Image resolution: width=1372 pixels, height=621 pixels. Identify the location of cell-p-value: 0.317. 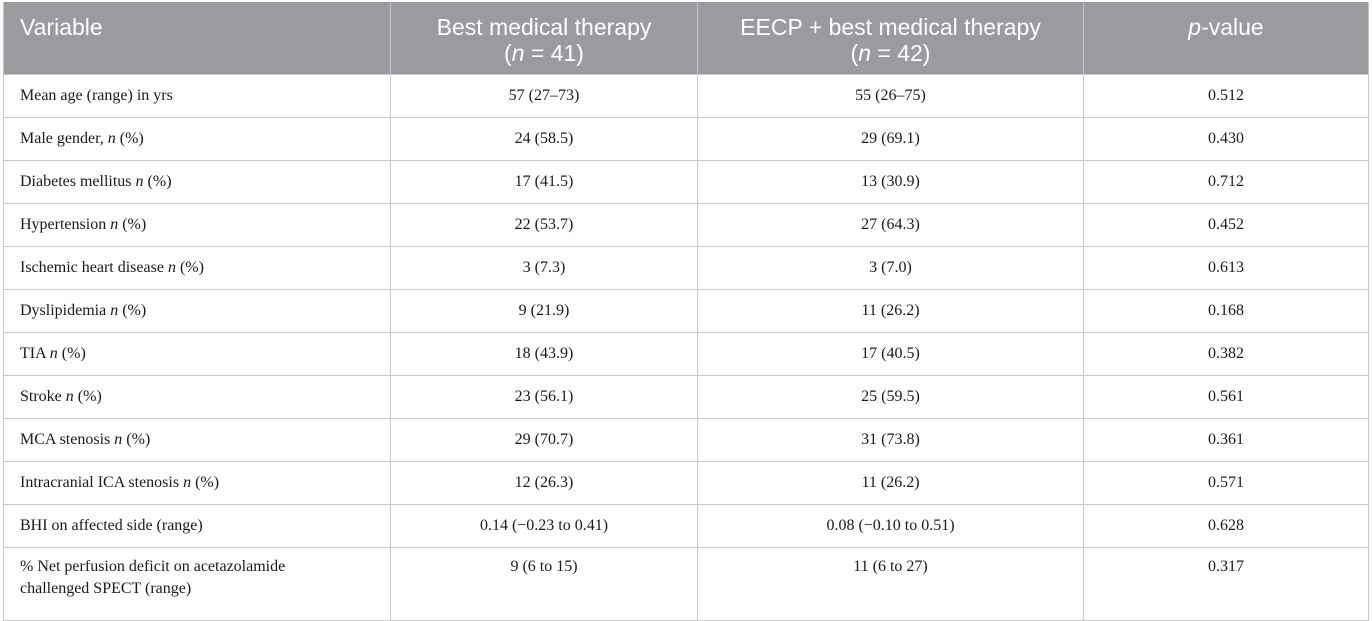
(1226, 584).